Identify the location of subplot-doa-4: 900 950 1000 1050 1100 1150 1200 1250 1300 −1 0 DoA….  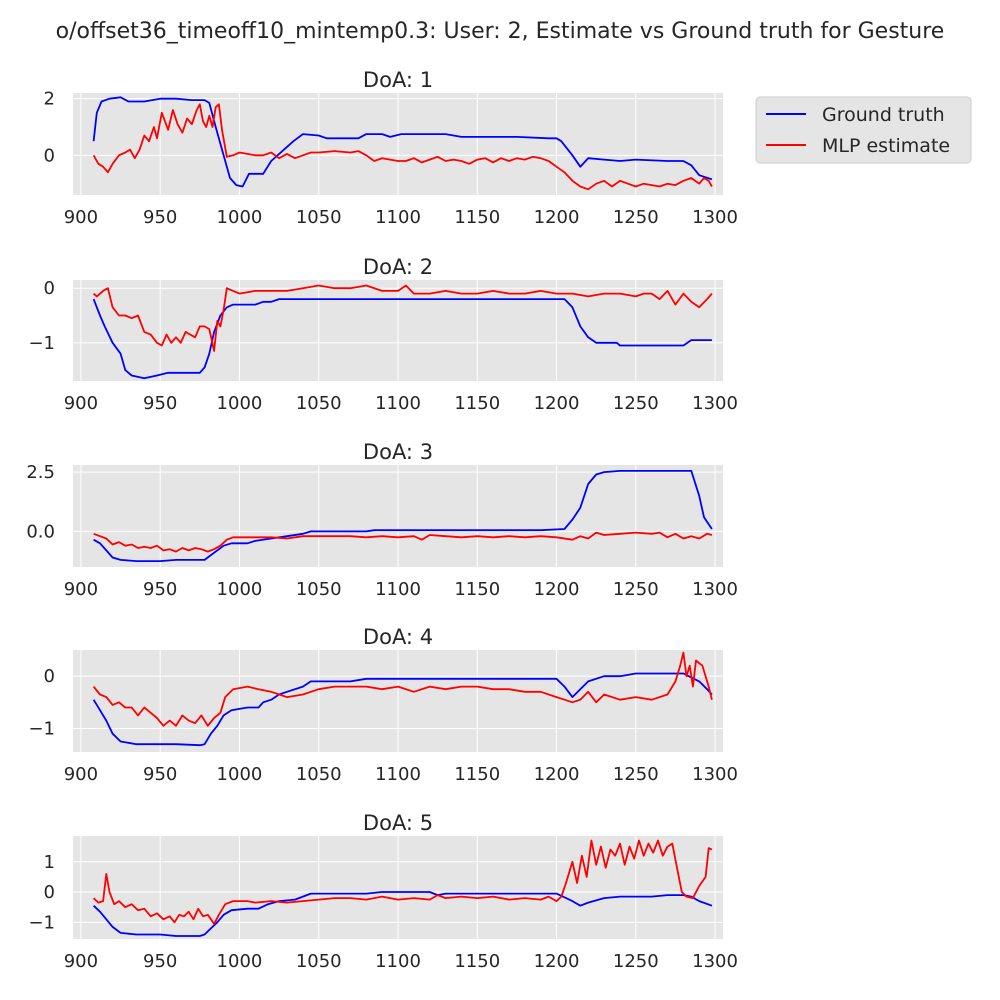
(383, 705).